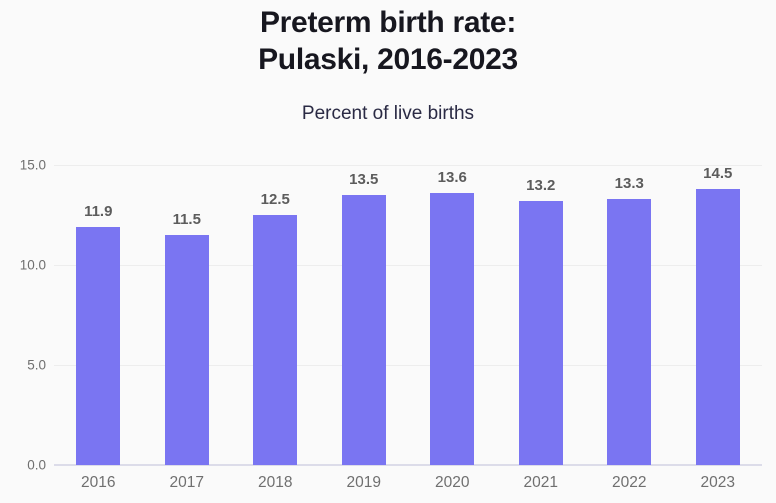 This screenshot has width=776, height=503. I want to click on x-tick-label: 2023, so click(717, 482).